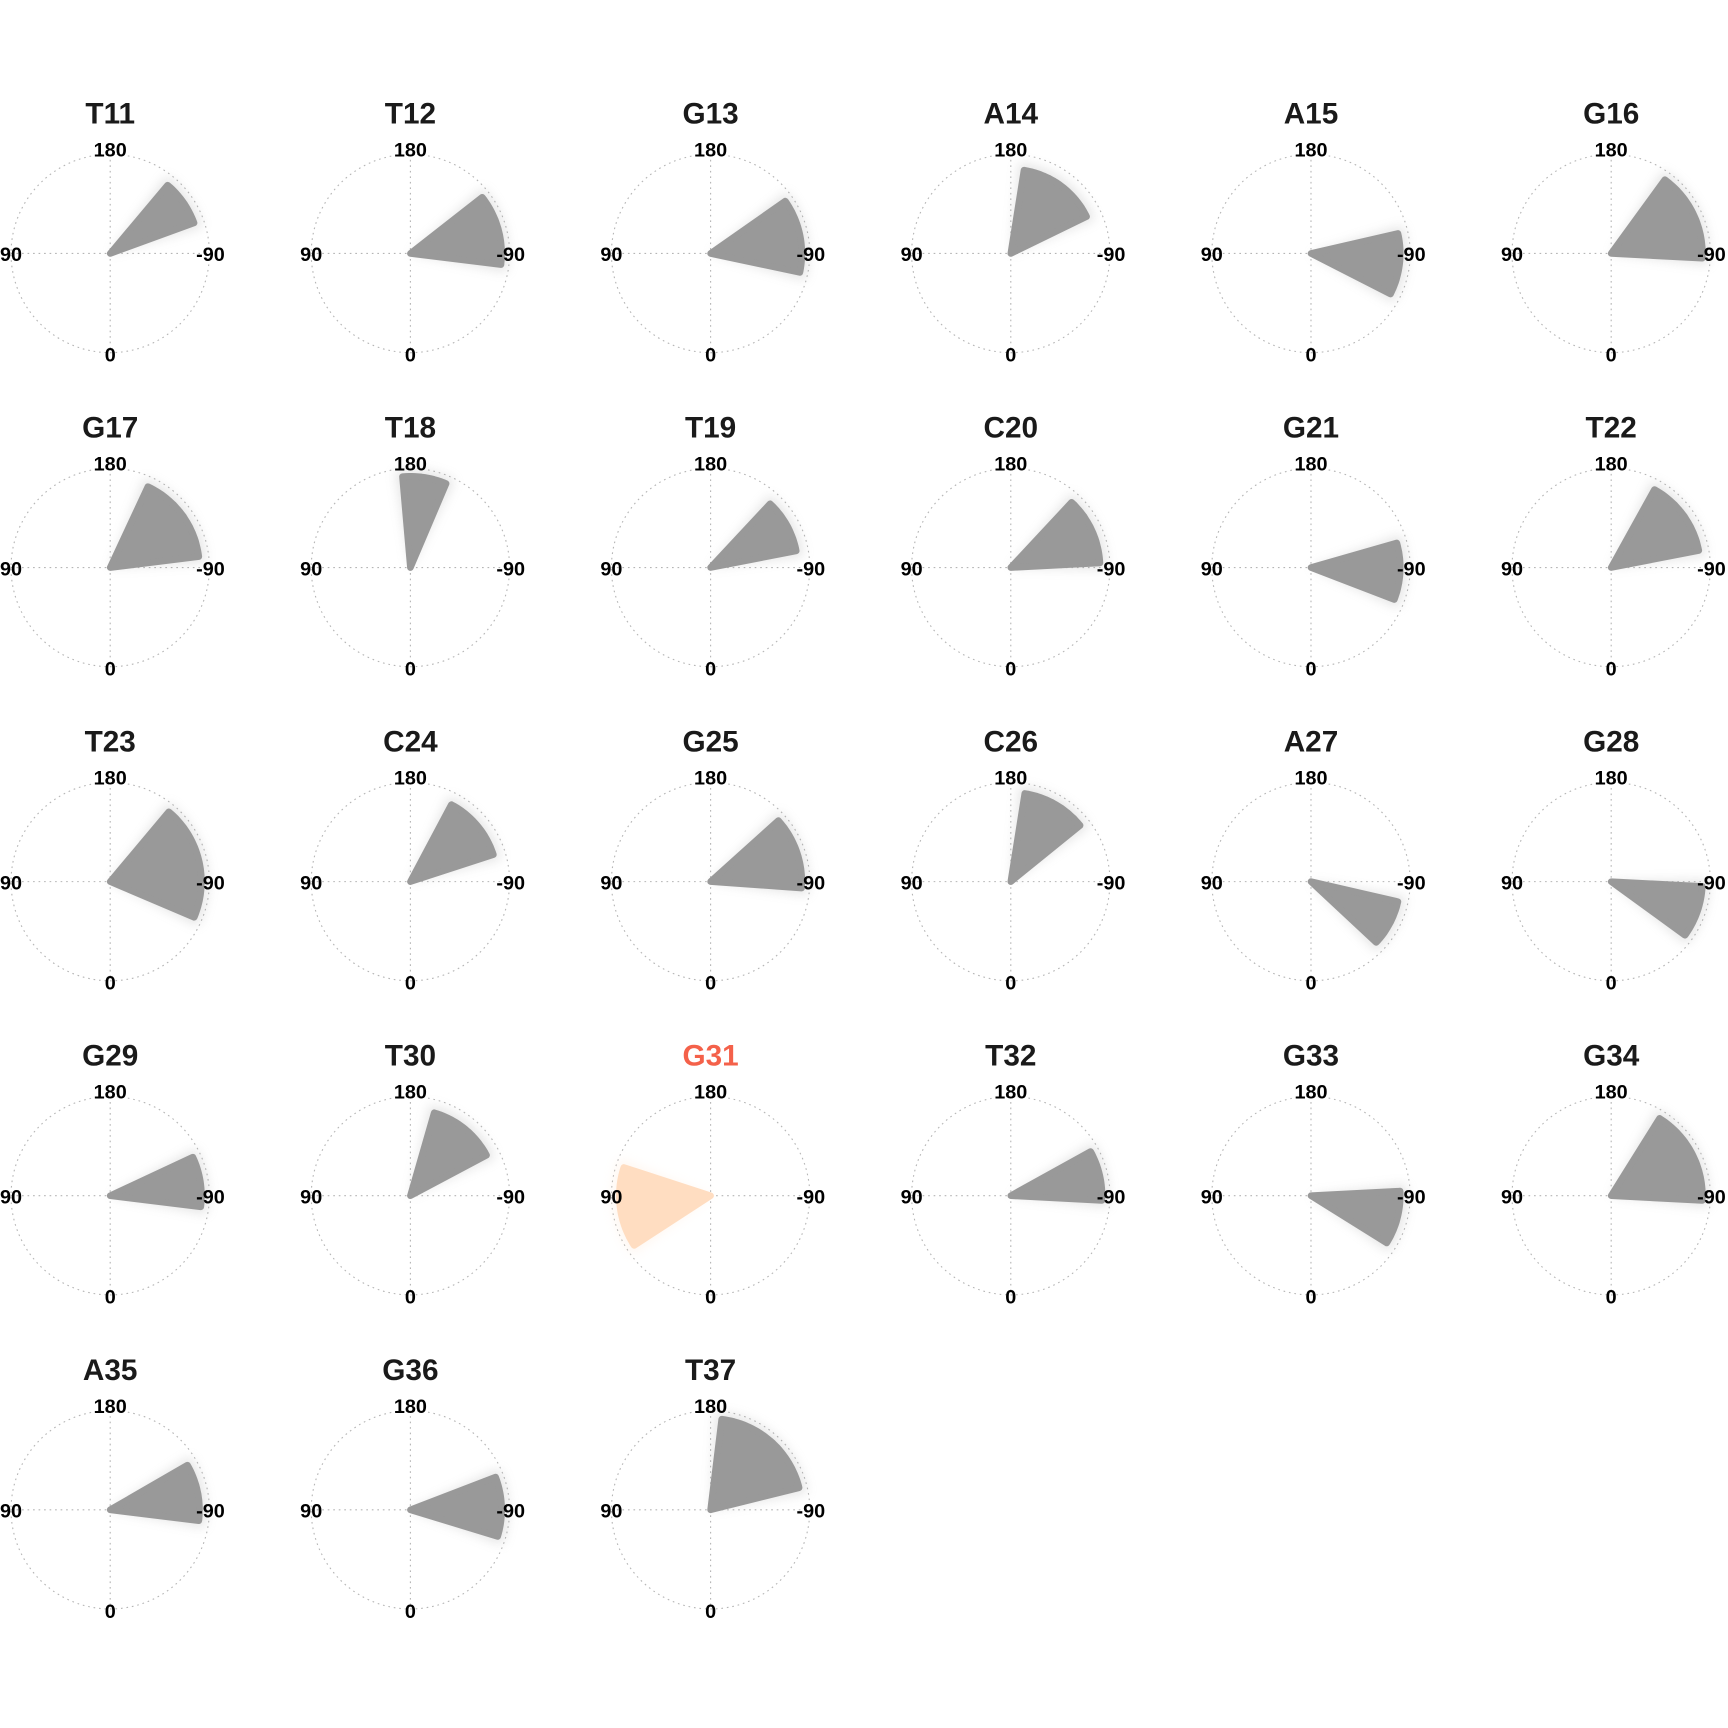  I want to click on panel-title: G25, so click(710, 742).